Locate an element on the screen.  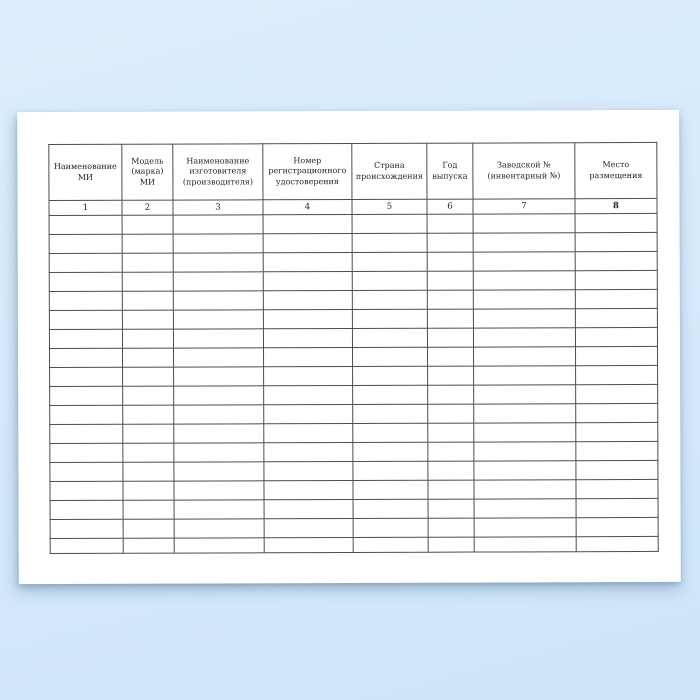
column-number-cell: 2 is located at coordinates (147, 208).